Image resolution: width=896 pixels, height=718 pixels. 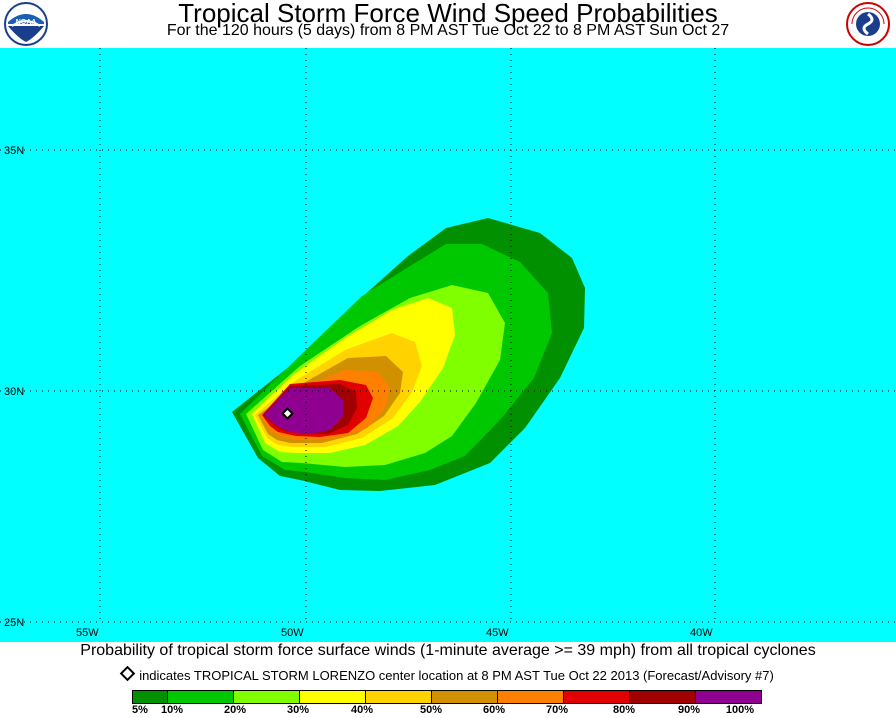 What do you see at coordinates (14, 151) in the screenshot?
I see `latitude-label-35n: 35N` at bounding box center [14, 151].